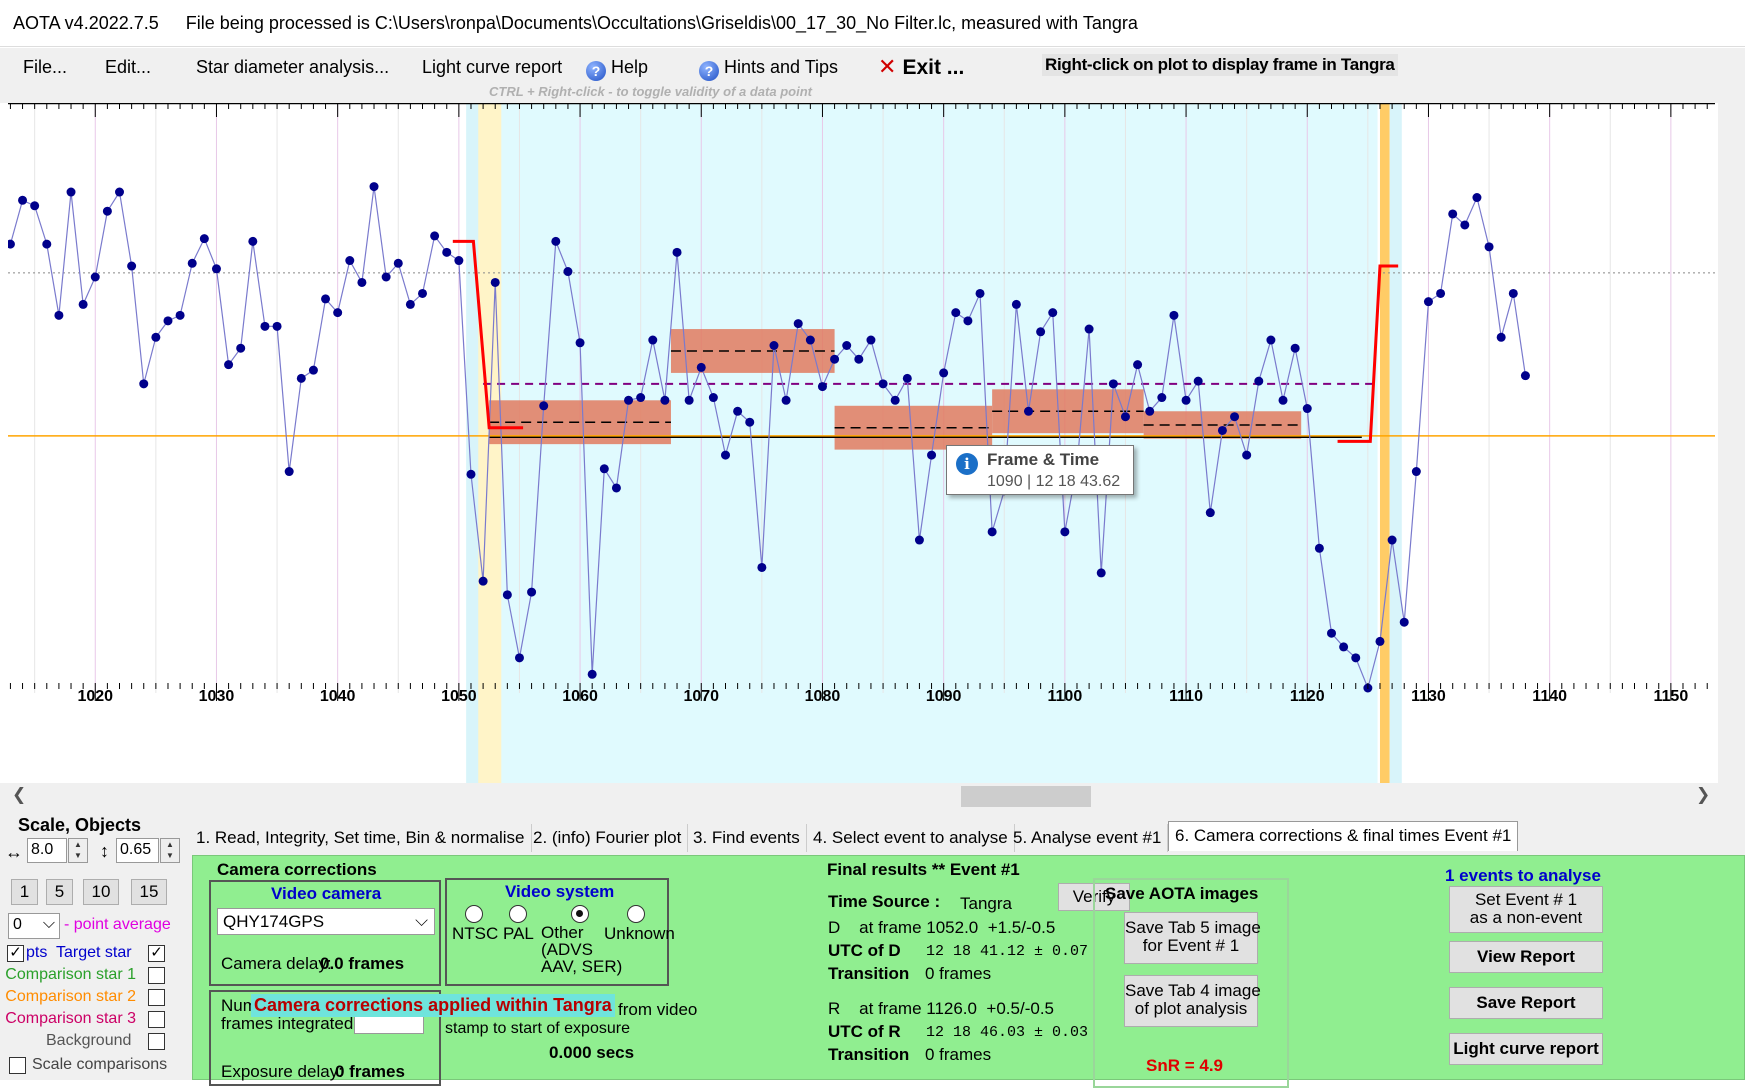 The height and width of the screenshot is (1088, 1745). I want to click on point-average-value: 0, so click(17, 924).